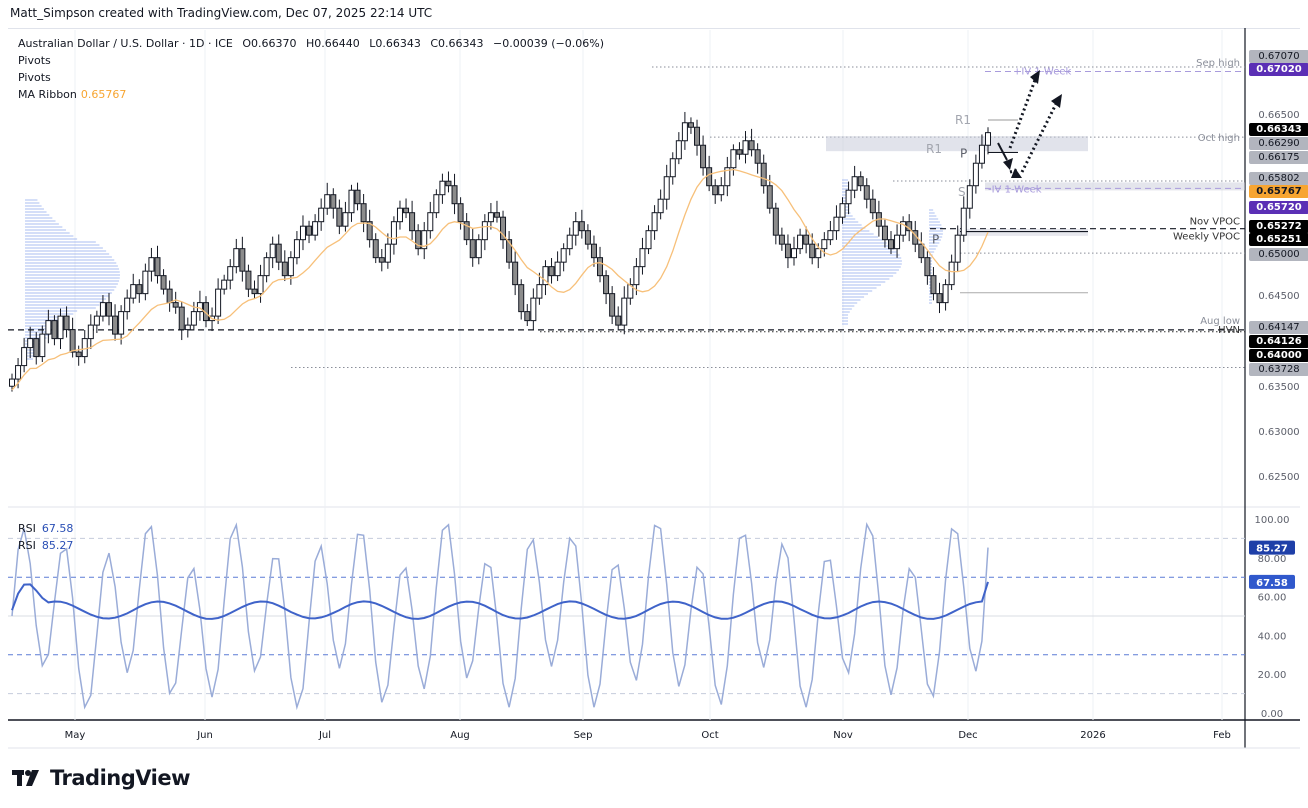 This screenshot has width=1308, height=808. Describe the element at coordinates (1279, 115) in the screenshot. I see `price-label: 0.66500` at that location.